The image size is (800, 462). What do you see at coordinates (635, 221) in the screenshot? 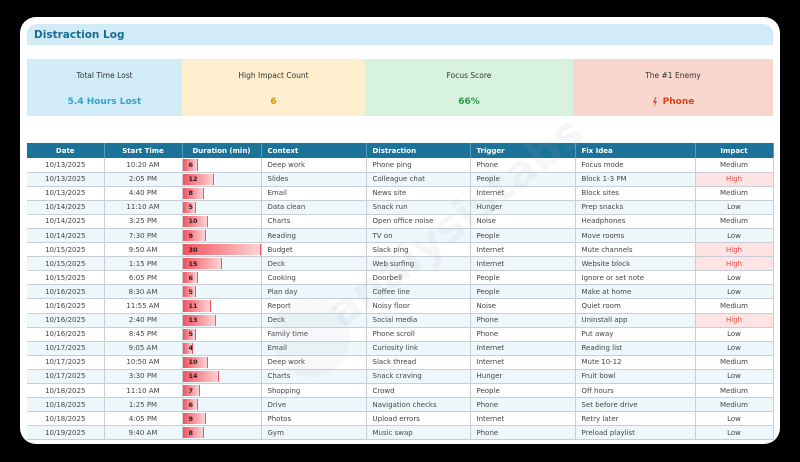
I see `cell-fix-idea: Headphones` at bounding box center [635, 221].